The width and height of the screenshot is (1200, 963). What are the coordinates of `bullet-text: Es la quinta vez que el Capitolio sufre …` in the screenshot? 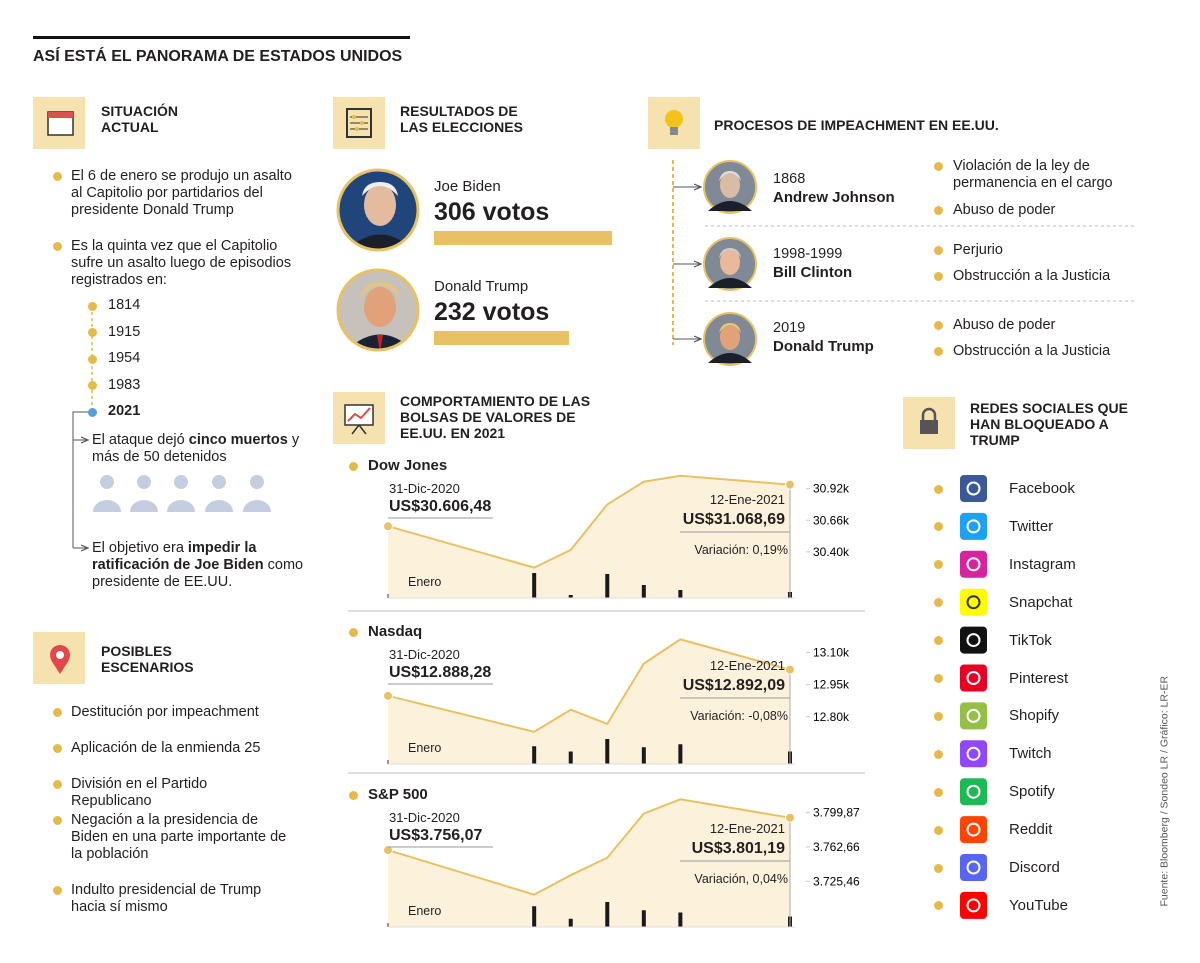 It's located at (181, 263).